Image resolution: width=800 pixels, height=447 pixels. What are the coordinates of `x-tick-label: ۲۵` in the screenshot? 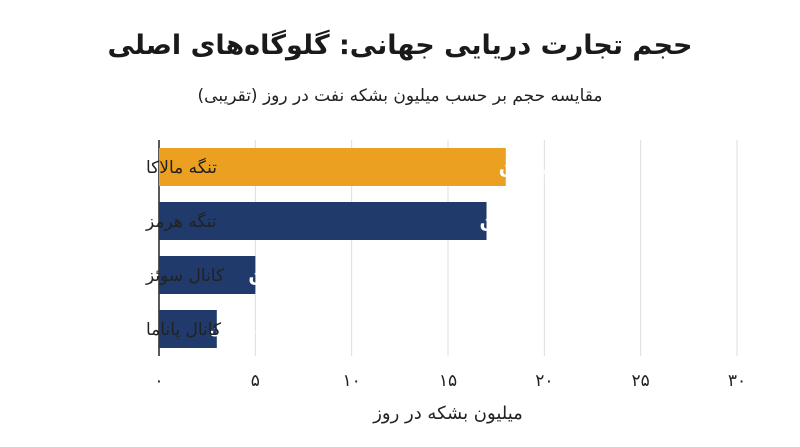 It's located at (641, 381).